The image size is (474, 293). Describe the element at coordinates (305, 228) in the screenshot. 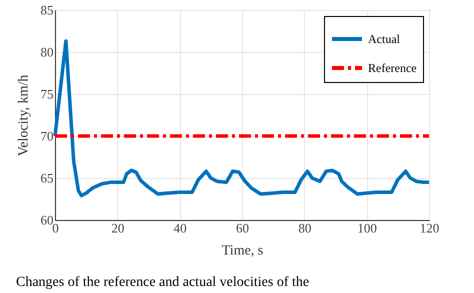

I see `x-tick-label: 80` at that location.